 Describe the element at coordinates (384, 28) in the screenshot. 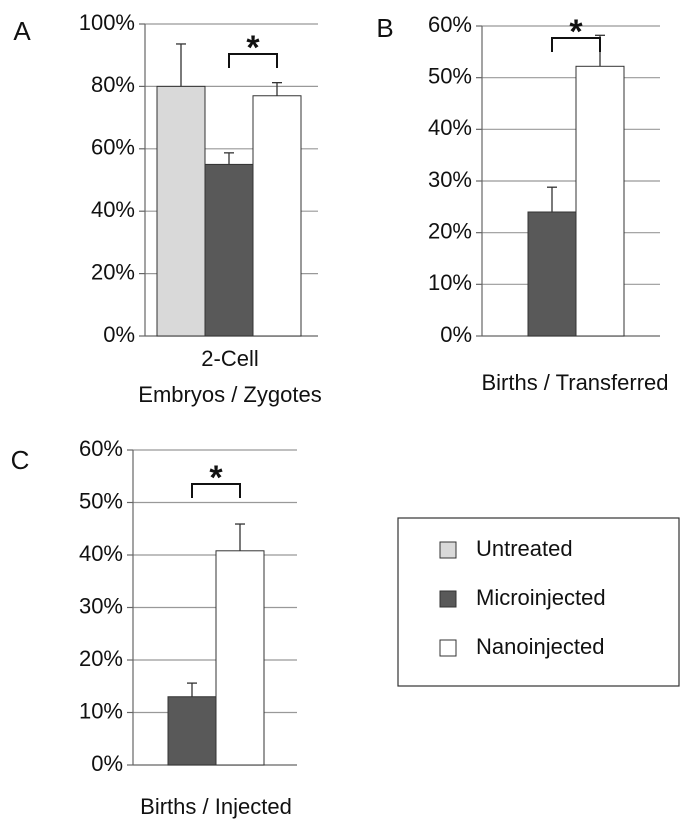

I see `panel-letter: B` at that location.